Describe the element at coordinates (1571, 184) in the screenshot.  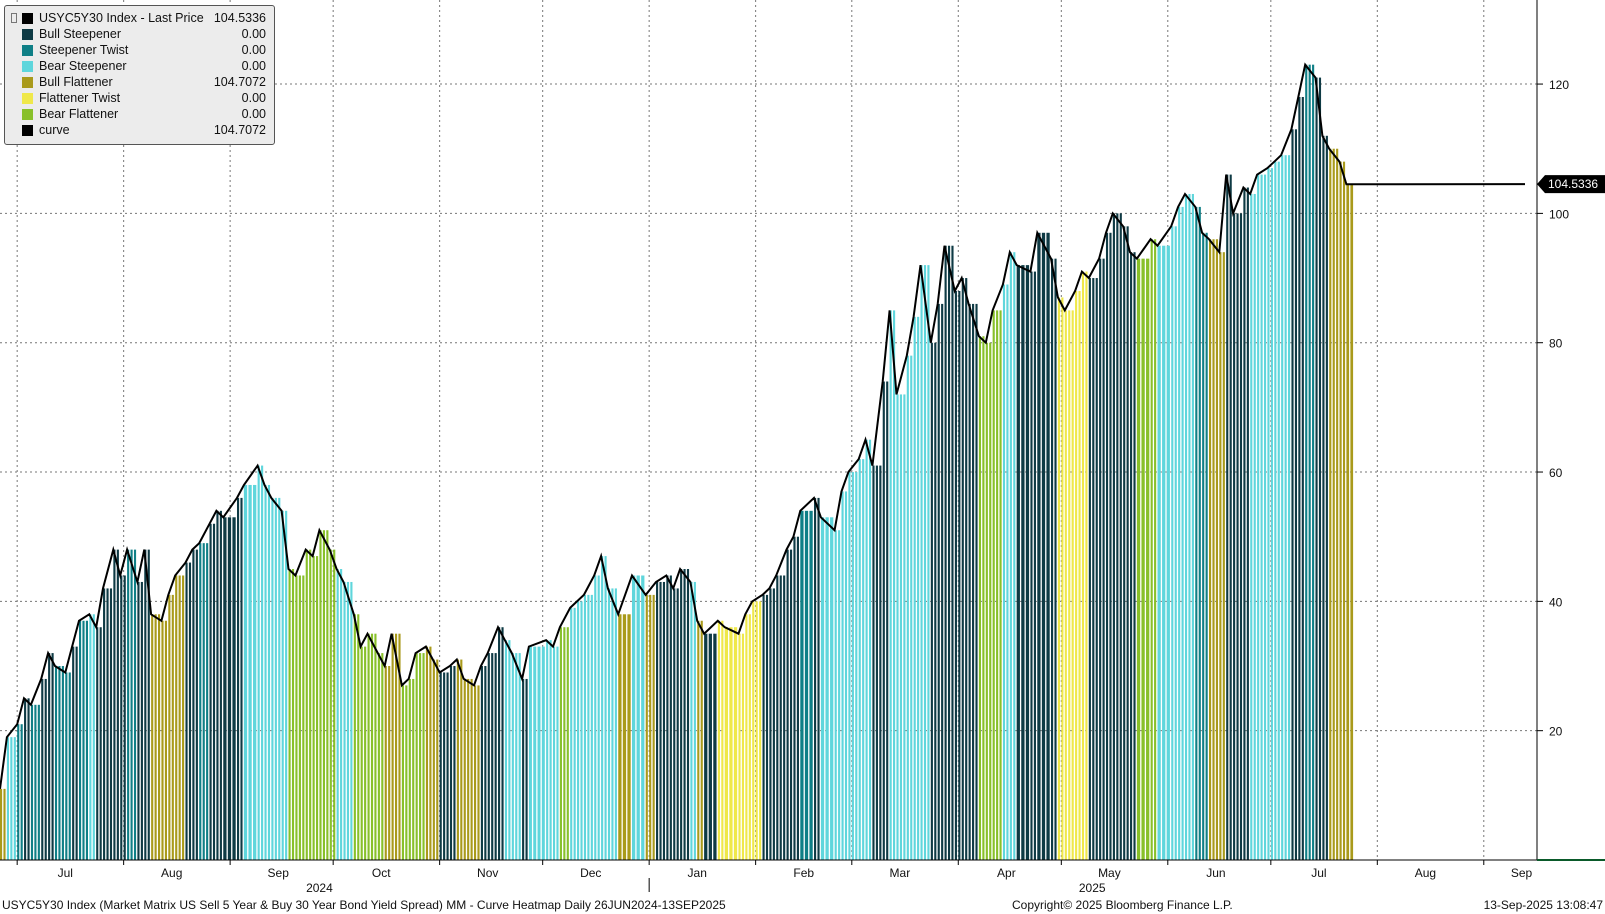
I see `last-price-tag: 104.5336` at that location.